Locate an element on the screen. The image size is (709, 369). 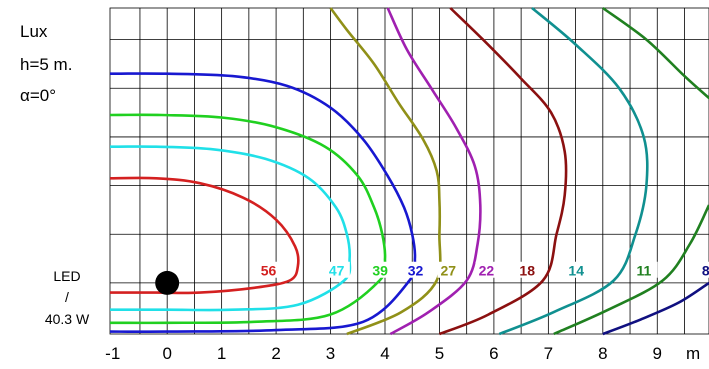
isolux-label: 11 is located at coordinates (643, 271).